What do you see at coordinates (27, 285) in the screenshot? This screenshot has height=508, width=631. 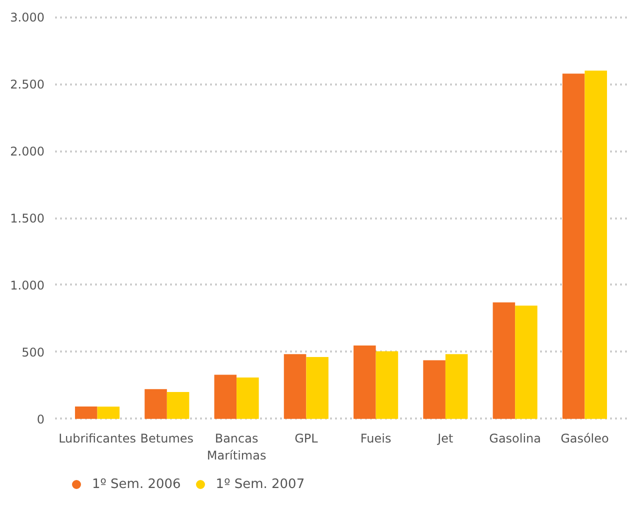 I see `y-tick-label: 1.000` at bounding box center [27, 285].